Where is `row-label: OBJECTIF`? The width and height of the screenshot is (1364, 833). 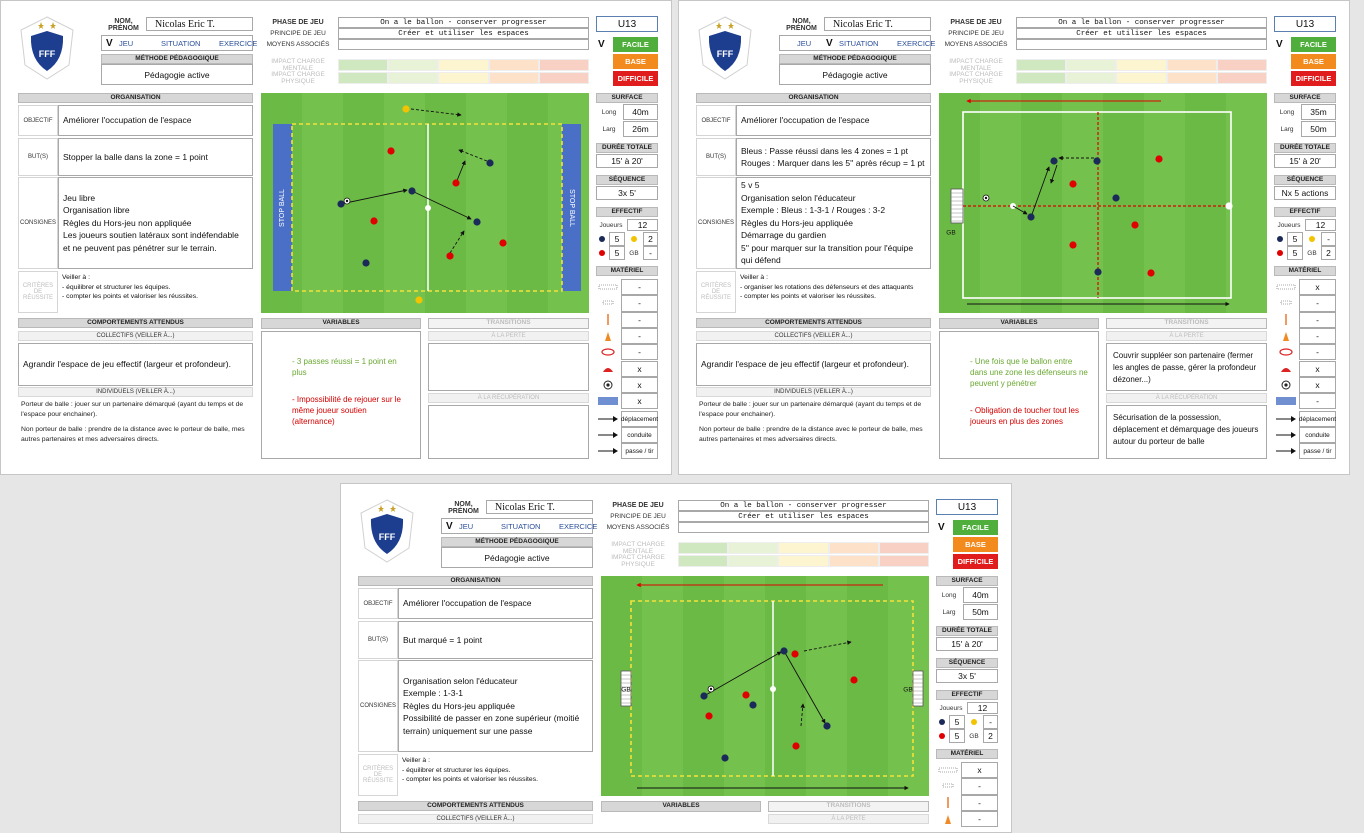 row-label: OBJECTIF is located at coordinates (378, 603).